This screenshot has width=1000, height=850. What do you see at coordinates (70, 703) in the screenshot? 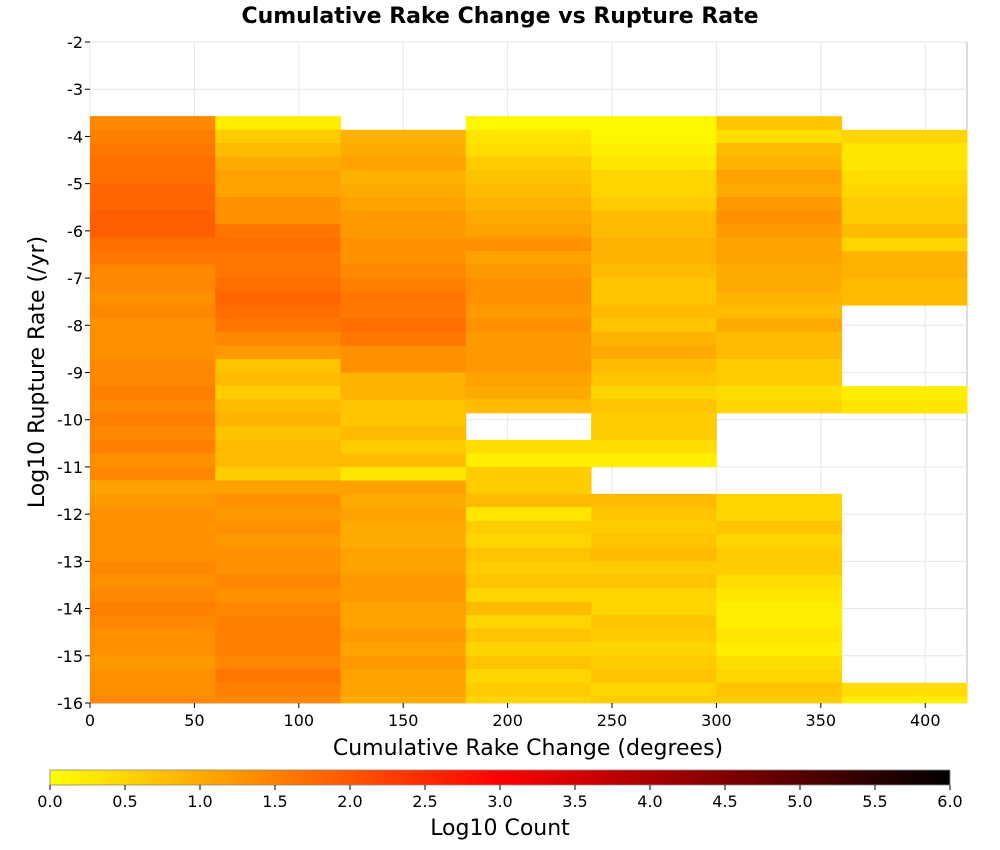
I see `y-tick-label: -16` at bounding box center [70, 703].